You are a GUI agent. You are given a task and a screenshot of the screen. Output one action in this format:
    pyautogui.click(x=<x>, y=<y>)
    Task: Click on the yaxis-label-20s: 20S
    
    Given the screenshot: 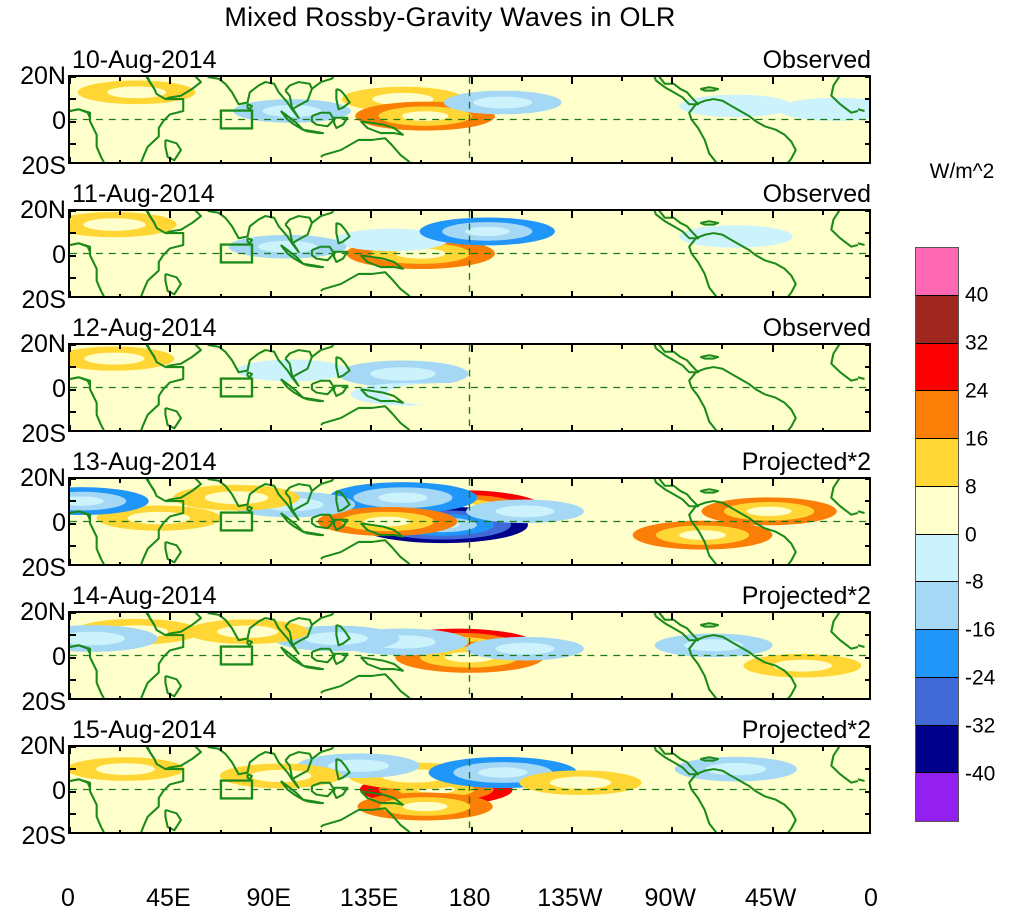 What is the action you would take?
    pyautogui.click(x=43, y=166)
    